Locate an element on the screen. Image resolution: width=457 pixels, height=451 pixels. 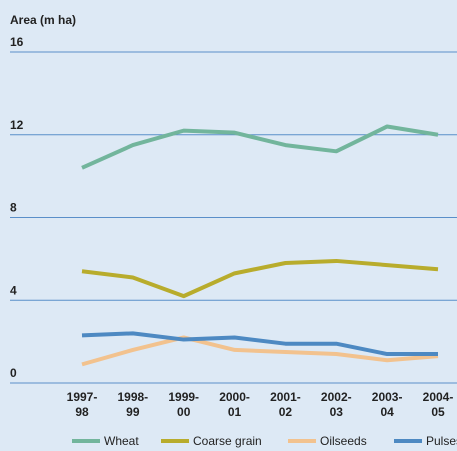
y-tick-label: 4 is located at coordinates (13, 290).